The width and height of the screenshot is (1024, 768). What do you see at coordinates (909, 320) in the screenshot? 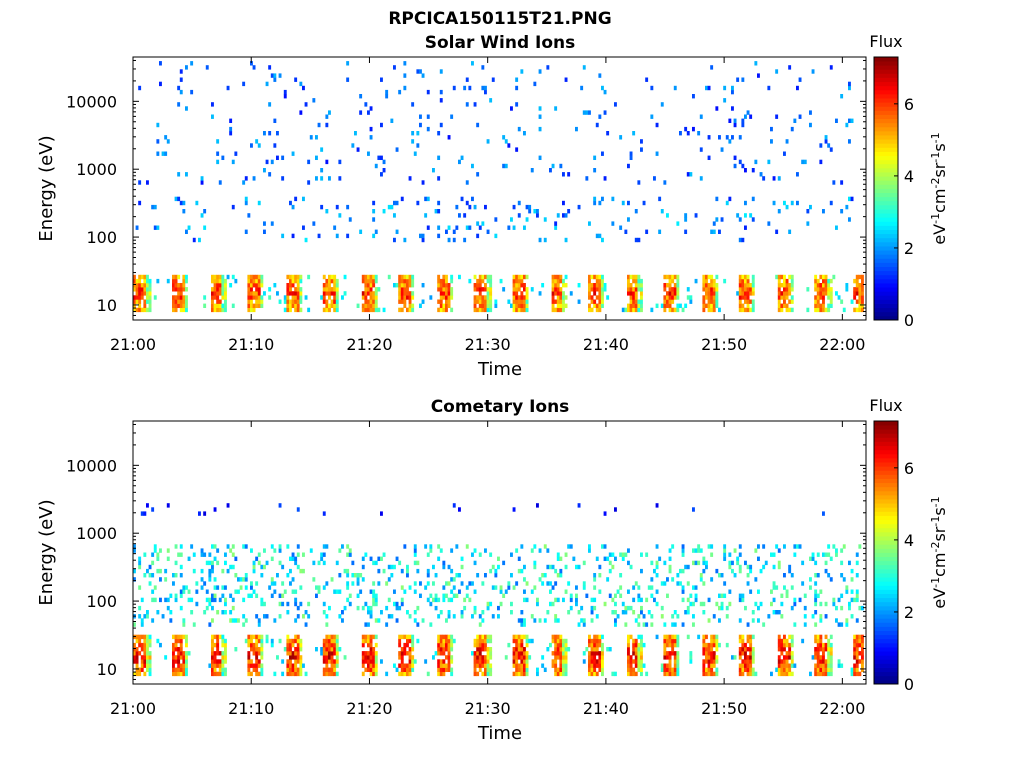
I see `colorbar-tick-label: 0` at bounding box center [909, 320].